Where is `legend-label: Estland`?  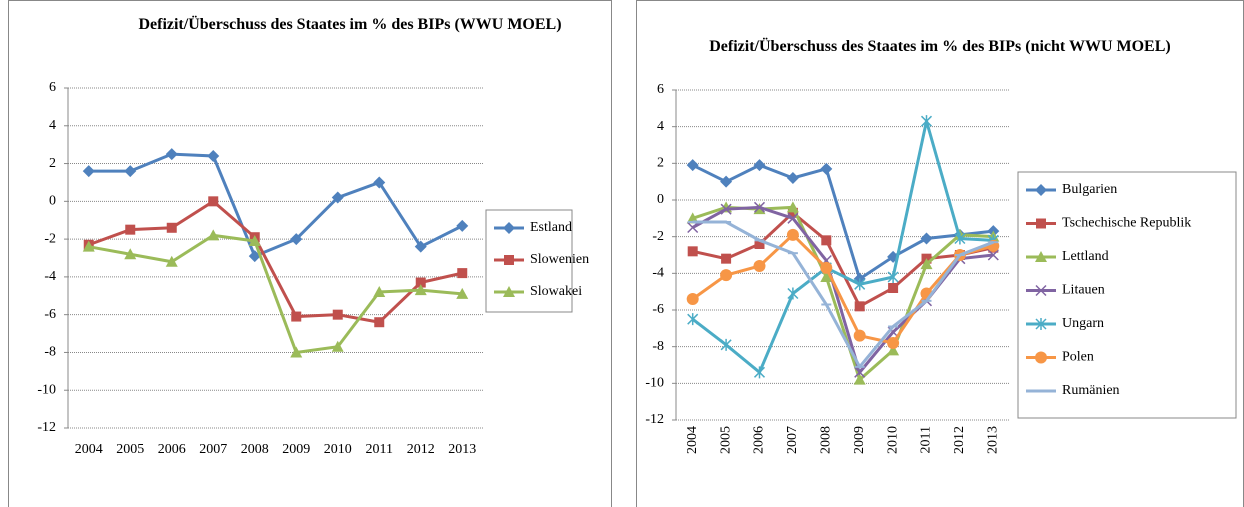 legend-label: Estland is located at coordinates (551, 227).